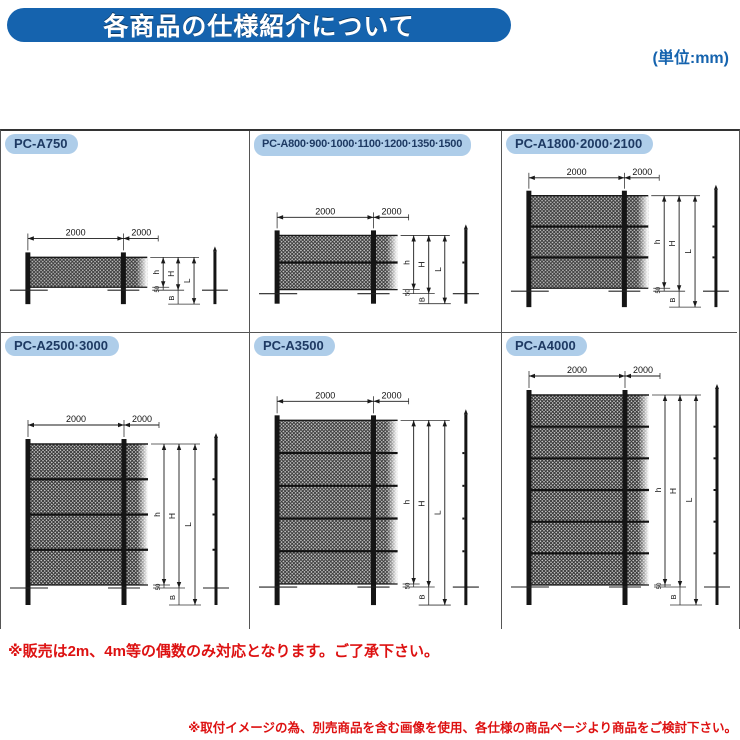 This screenshot has width=740, height=740. Describe the element at coordinates (42, 144) in the screenshot. I see `product-label: PC-A750` at that location.